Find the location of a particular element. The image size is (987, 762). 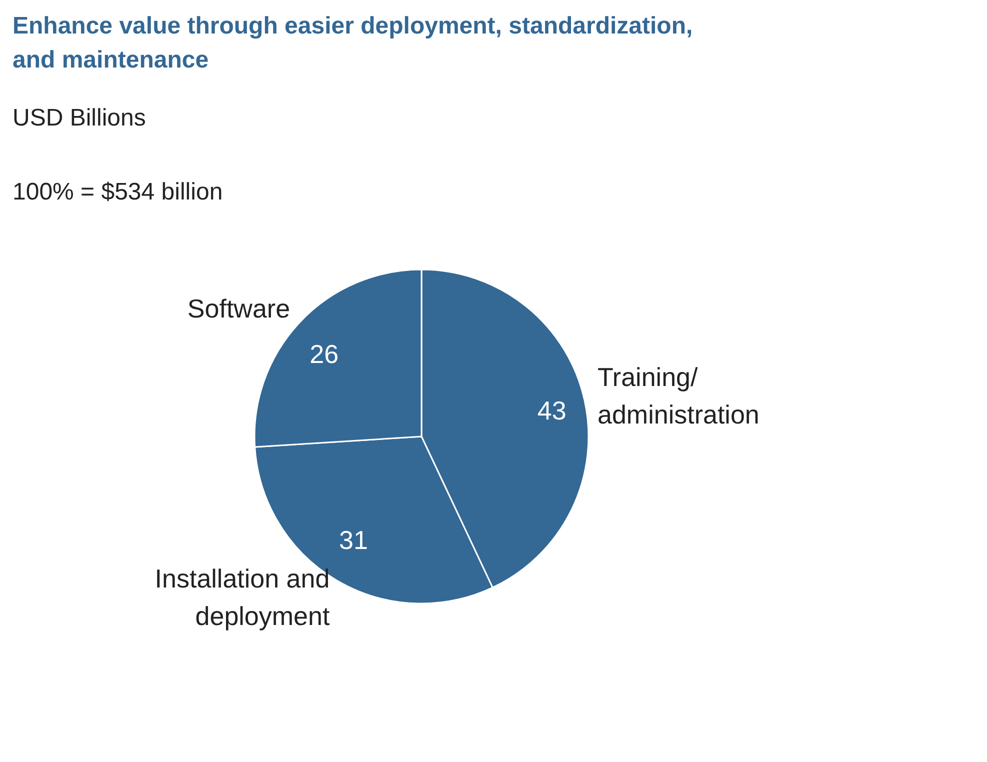

slice-label: Software is located at coordinates (238, 308).